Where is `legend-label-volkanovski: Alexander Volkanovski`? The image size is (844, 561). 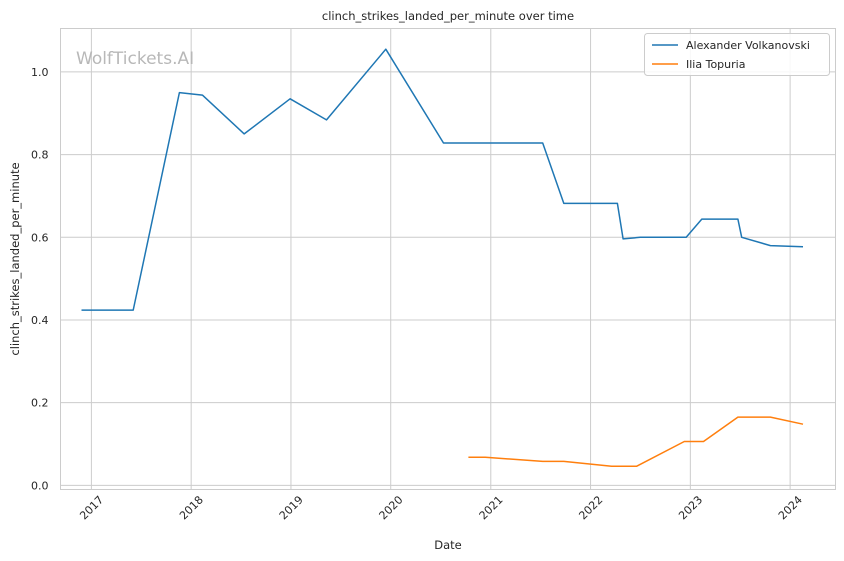 legend-label-volkanovski: Alexander Volkanovski is located at coordinates (748, 45).